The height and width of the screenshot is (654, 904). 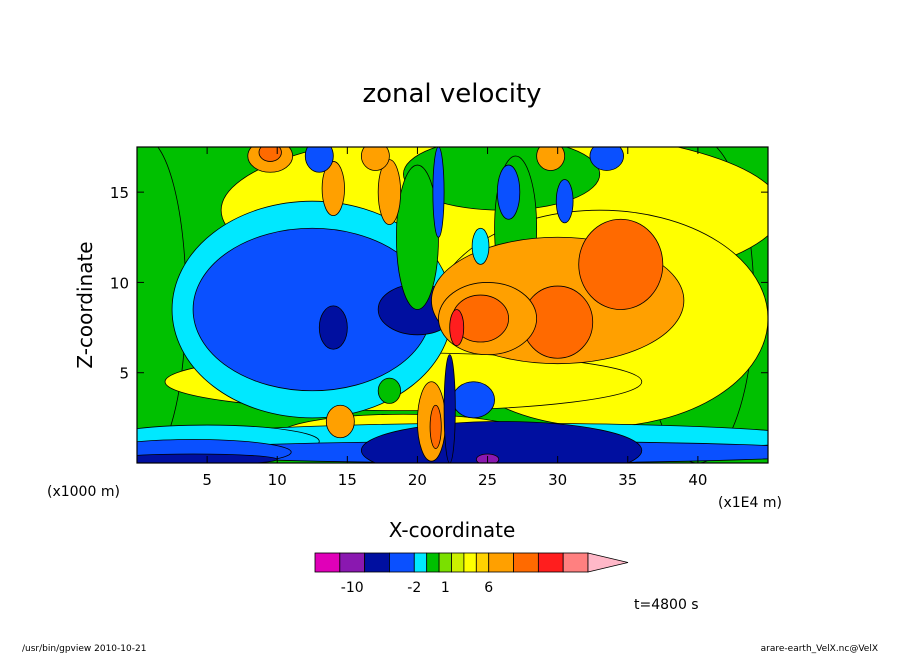 What do you see at coordinates (84, 649) in the screenshot?
I see `footer-left: /usr/bin/gpview 2010-10-21` at bounding box center [84, 649].